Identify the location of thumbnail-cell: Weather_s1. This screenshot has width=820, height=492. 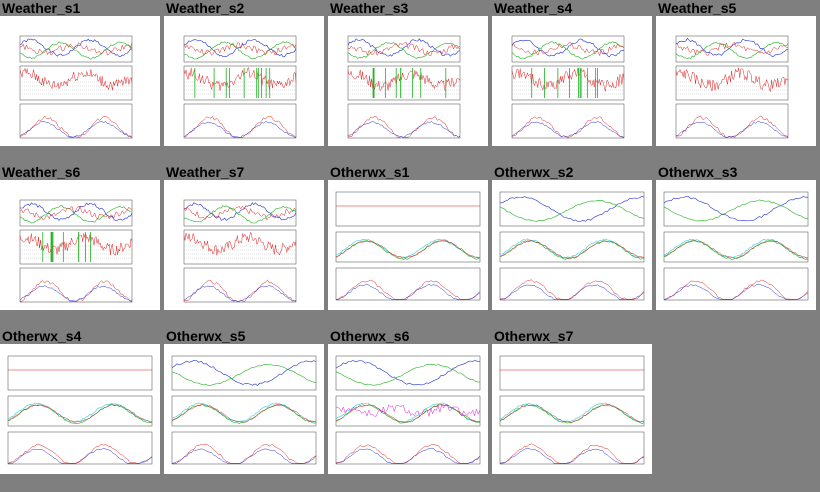
(80, 73).